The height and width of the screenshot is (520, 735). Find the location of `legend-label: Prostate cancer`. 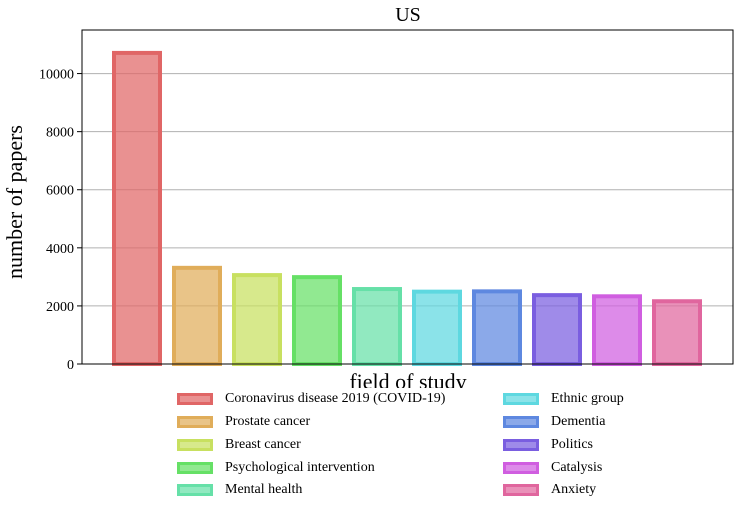

legend-label: Prostate cancer is located at coordinates (268, 421).